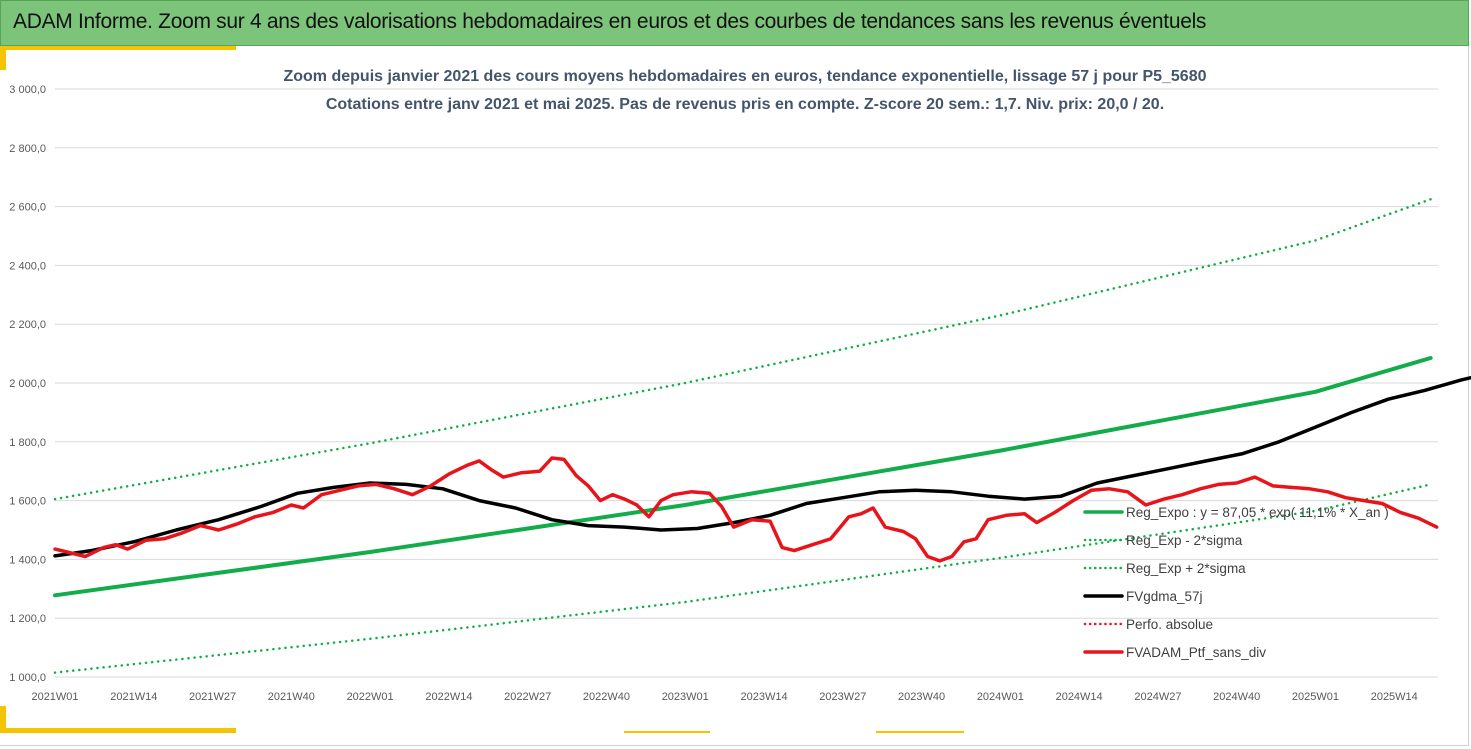 Image resolution: width=1471 pixels, height=749 pixels. What do you see at coordinates (1164, 596) in the screenshot?
I see `legend-label: FVgdma_57j` at bounding box center [1164, 596].